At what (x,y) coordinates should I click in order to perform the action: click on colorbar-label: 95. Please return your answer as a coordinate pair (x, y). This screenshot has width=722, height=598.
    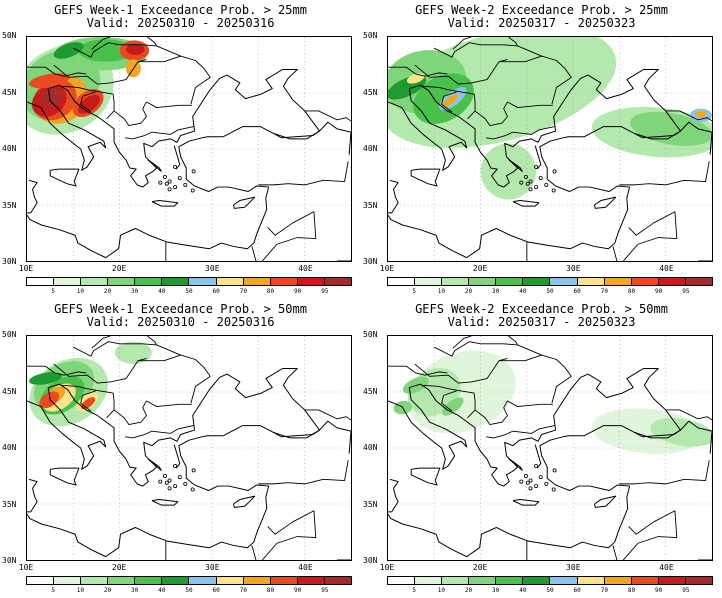
    Looking at the image, I should click on (325, 590).